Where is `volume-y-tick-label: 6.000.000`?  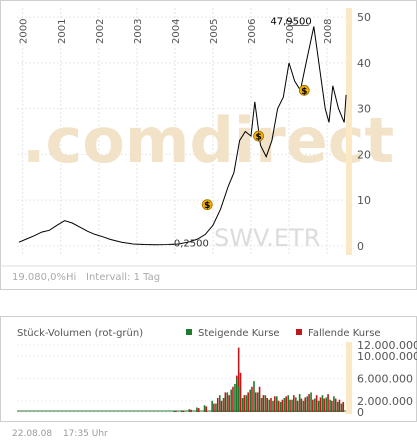 volume-y-tick-label: 6.000.000 is located at coordinates (385, 378).